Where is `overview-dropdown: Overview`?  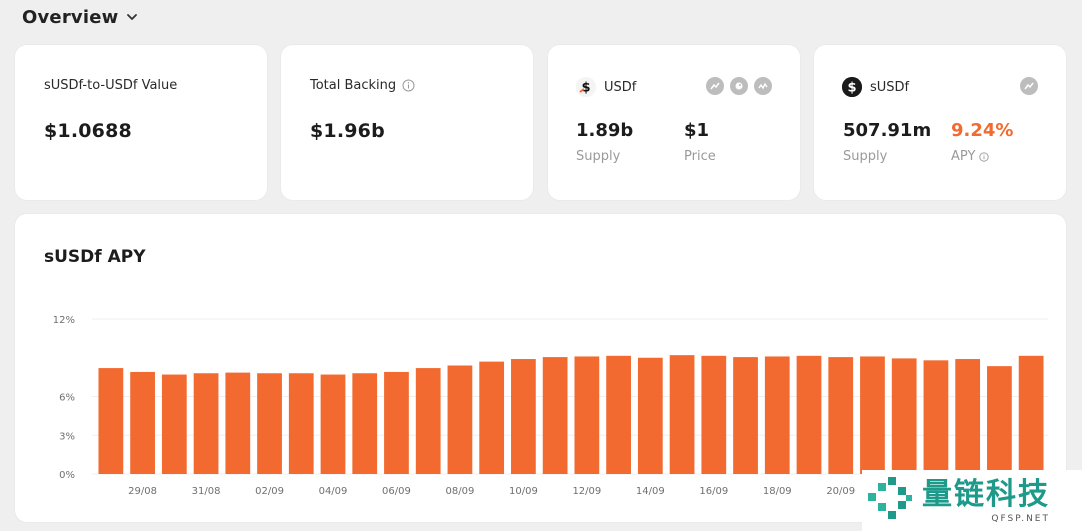
overview-dropdown: Overview is located at coordinates (80, 17).